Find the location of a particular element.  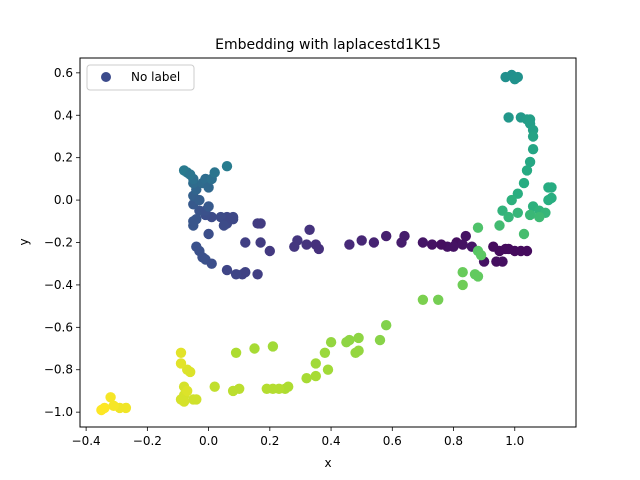

chart-title: Embedding with laplacestd1K15 is located at coordinates (328, 45).